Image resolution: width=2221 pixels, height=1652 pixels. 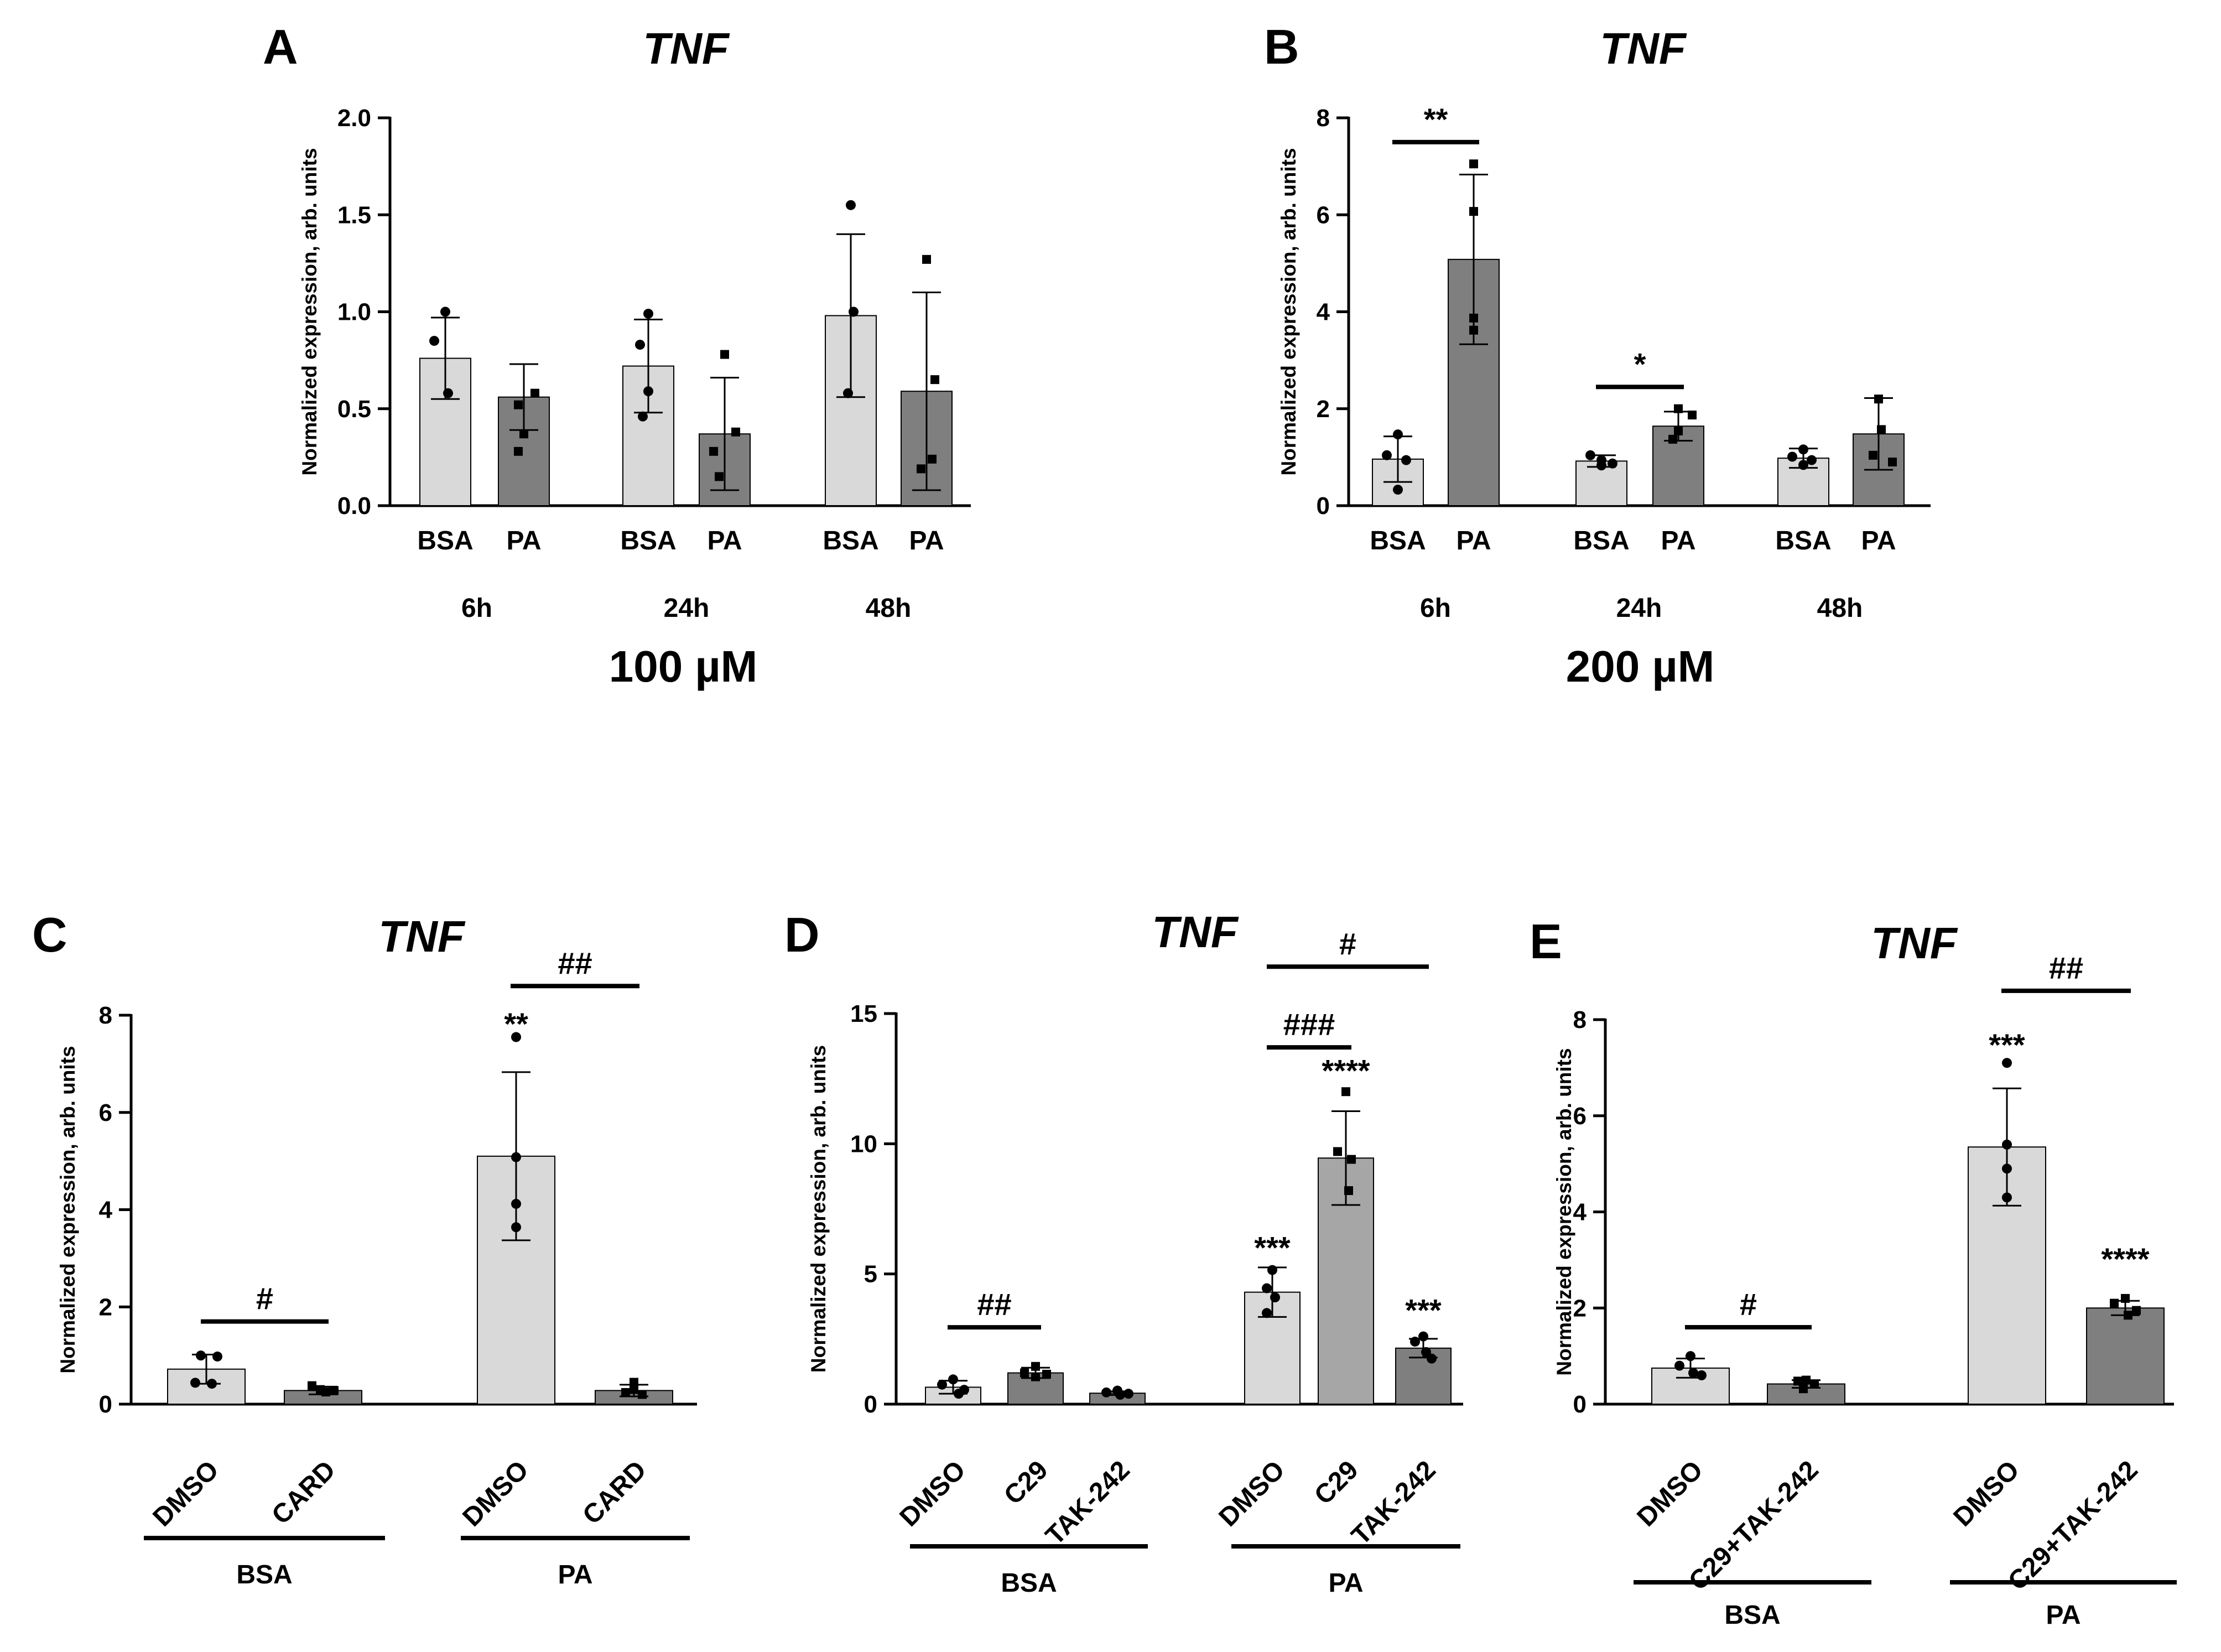 I want to click on panel-e-significance-label: ##, so click(x=2066, y=967).